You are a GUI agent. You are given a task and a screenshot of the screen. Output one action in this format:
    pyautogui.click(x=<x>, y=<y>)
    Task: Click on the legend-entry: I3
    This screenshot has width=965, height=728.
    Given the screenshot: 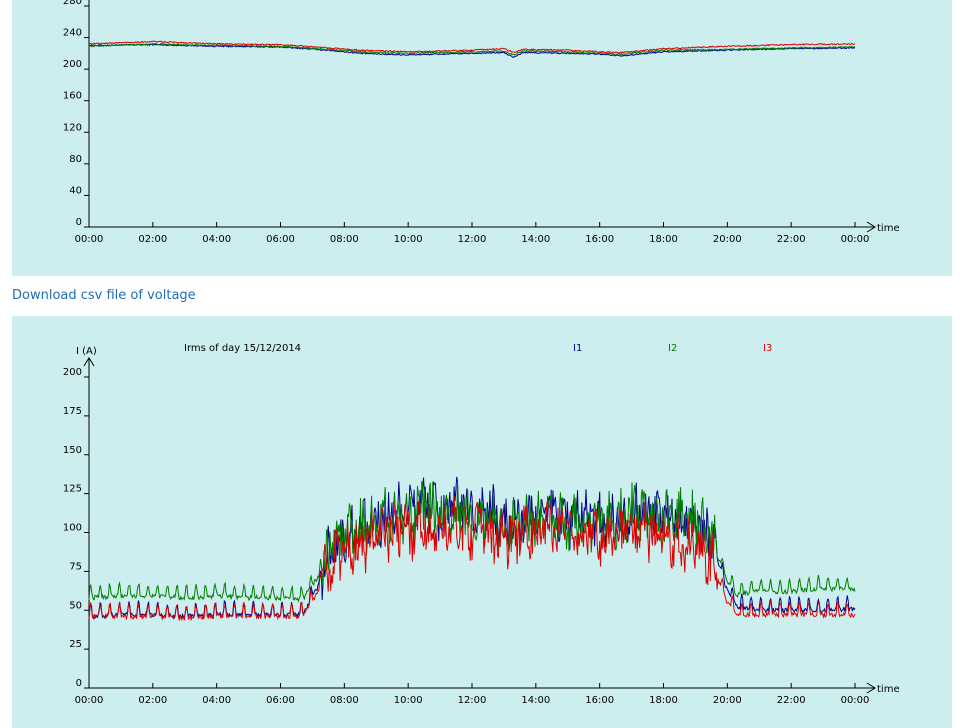 What is the action you would take?
    pyautogui.click(x=767, y=348)
    